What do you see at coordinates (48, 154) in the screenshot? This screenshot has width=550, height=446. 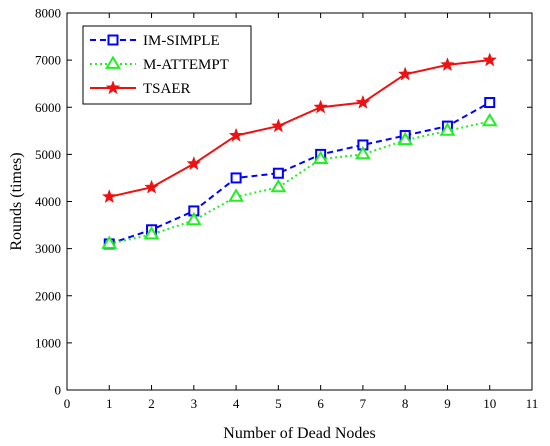 I see `y-tick-label: 5000` at bounding box center [48, 154].